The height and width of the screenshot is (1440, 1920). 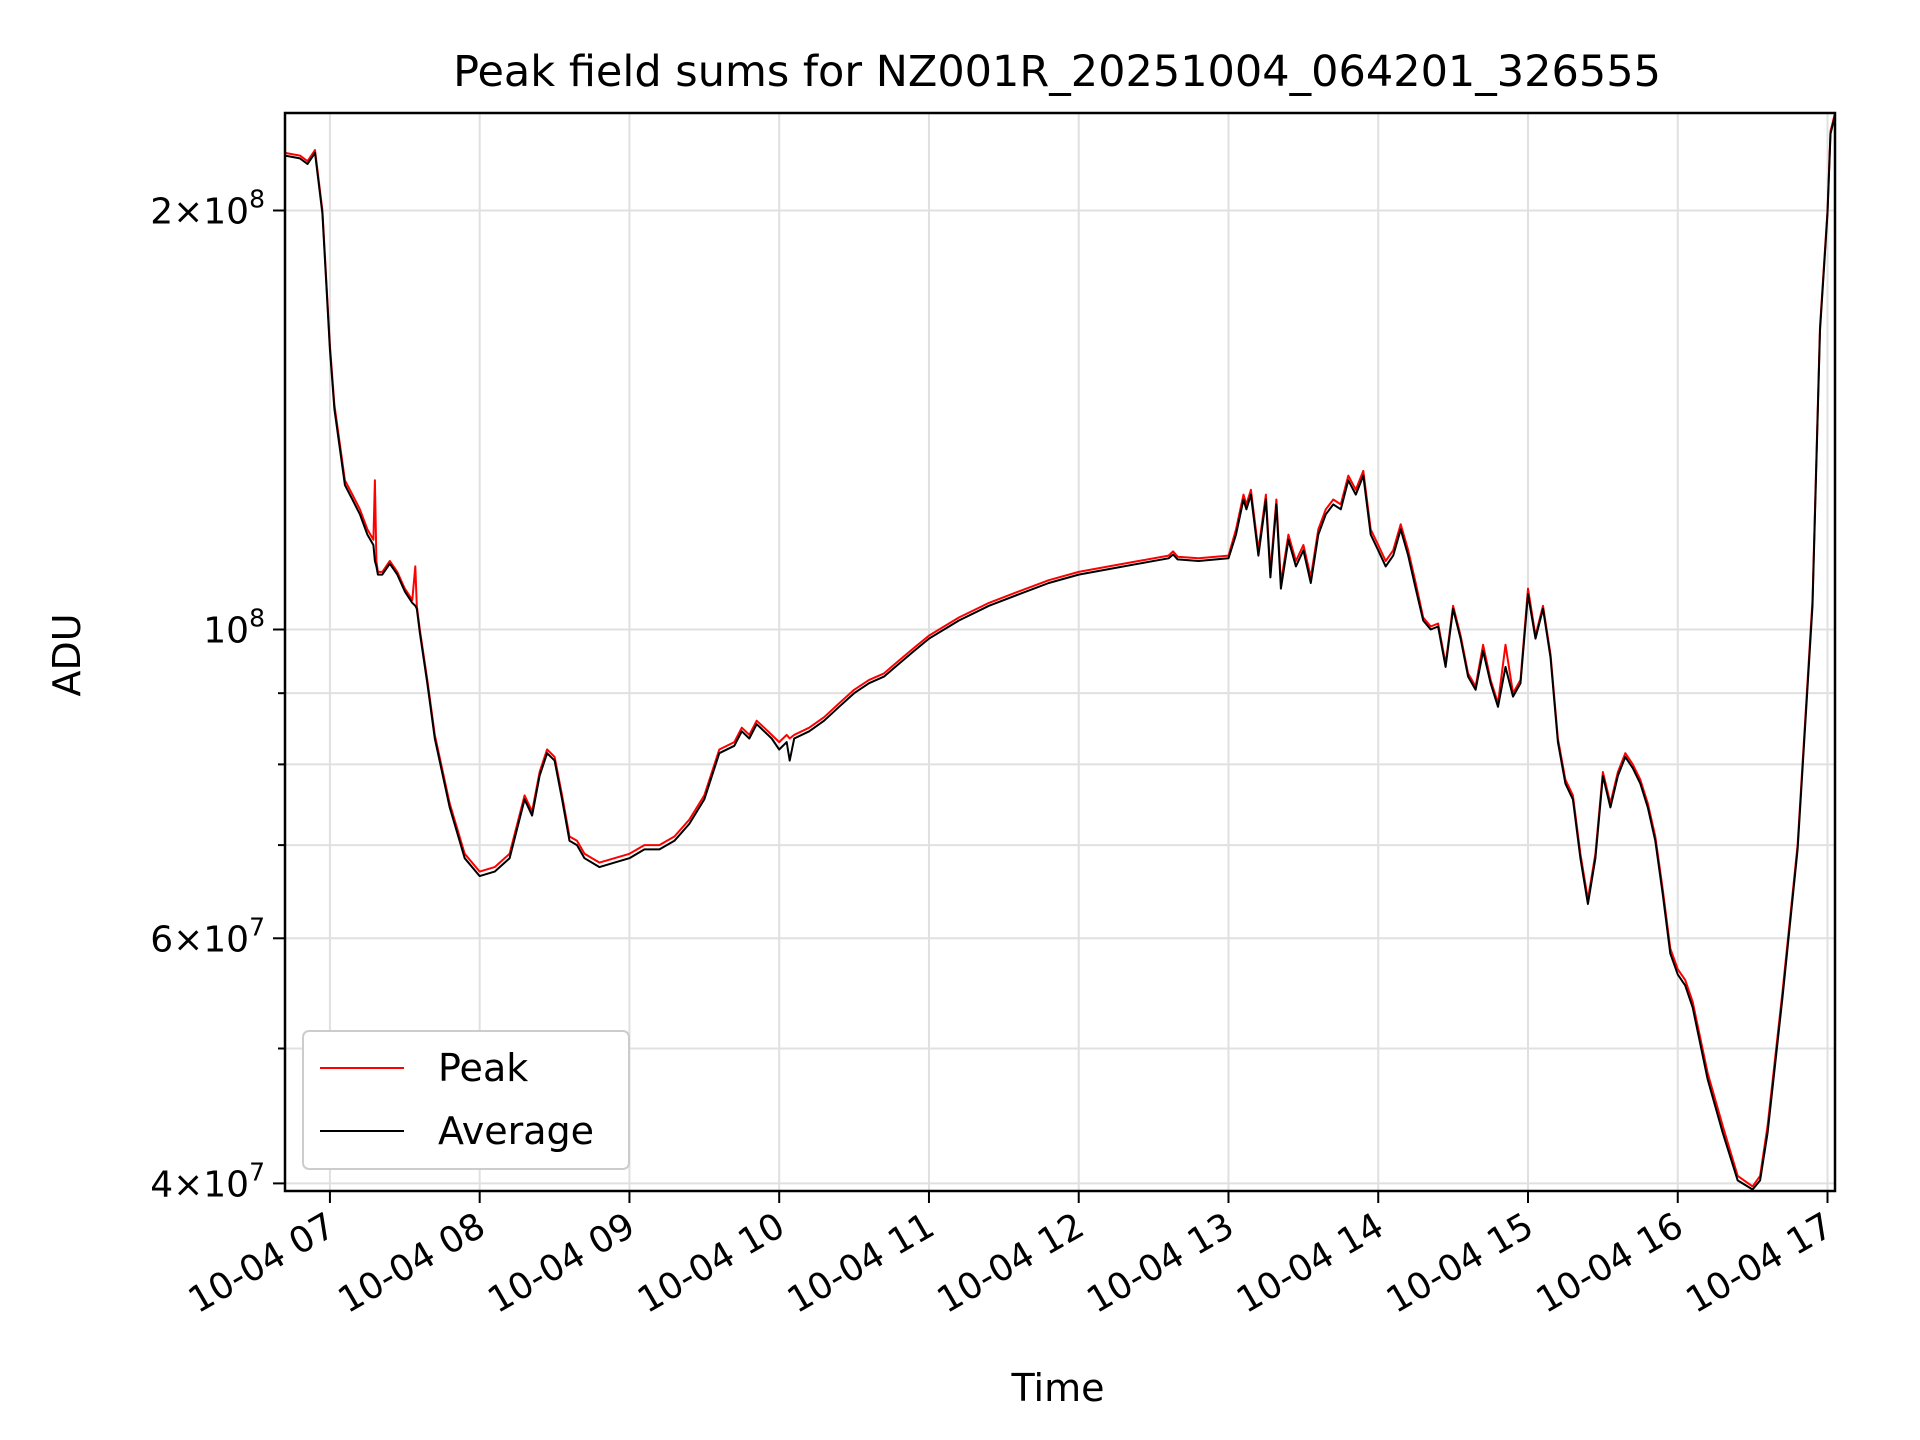 I want to click on legend-box, so click(x=466, y=1100).